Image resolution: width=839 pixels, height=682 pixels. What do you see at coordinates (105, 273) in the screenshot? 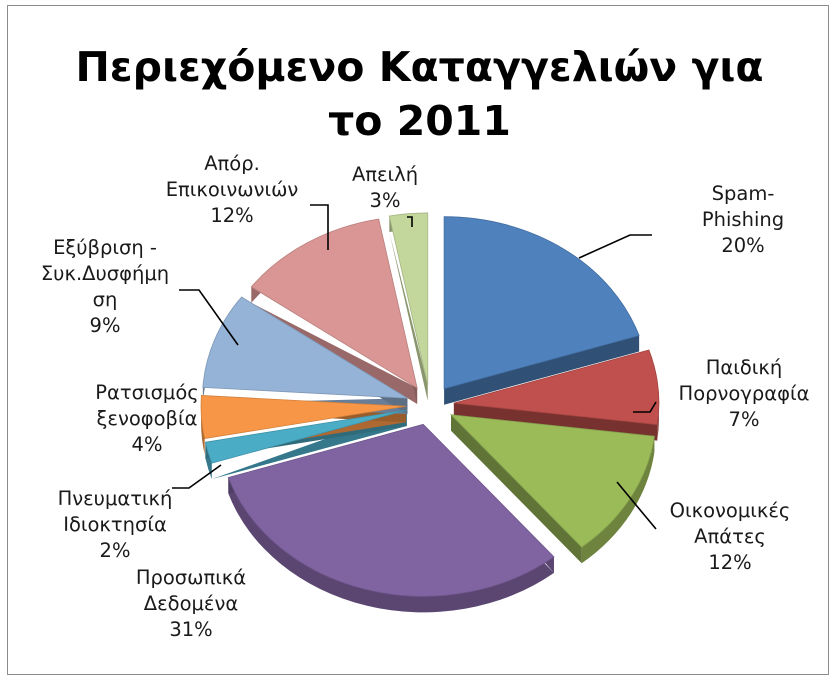
I see `data-label-text: Συκ.Δυσφήμη` at bounding box center [105, 273].